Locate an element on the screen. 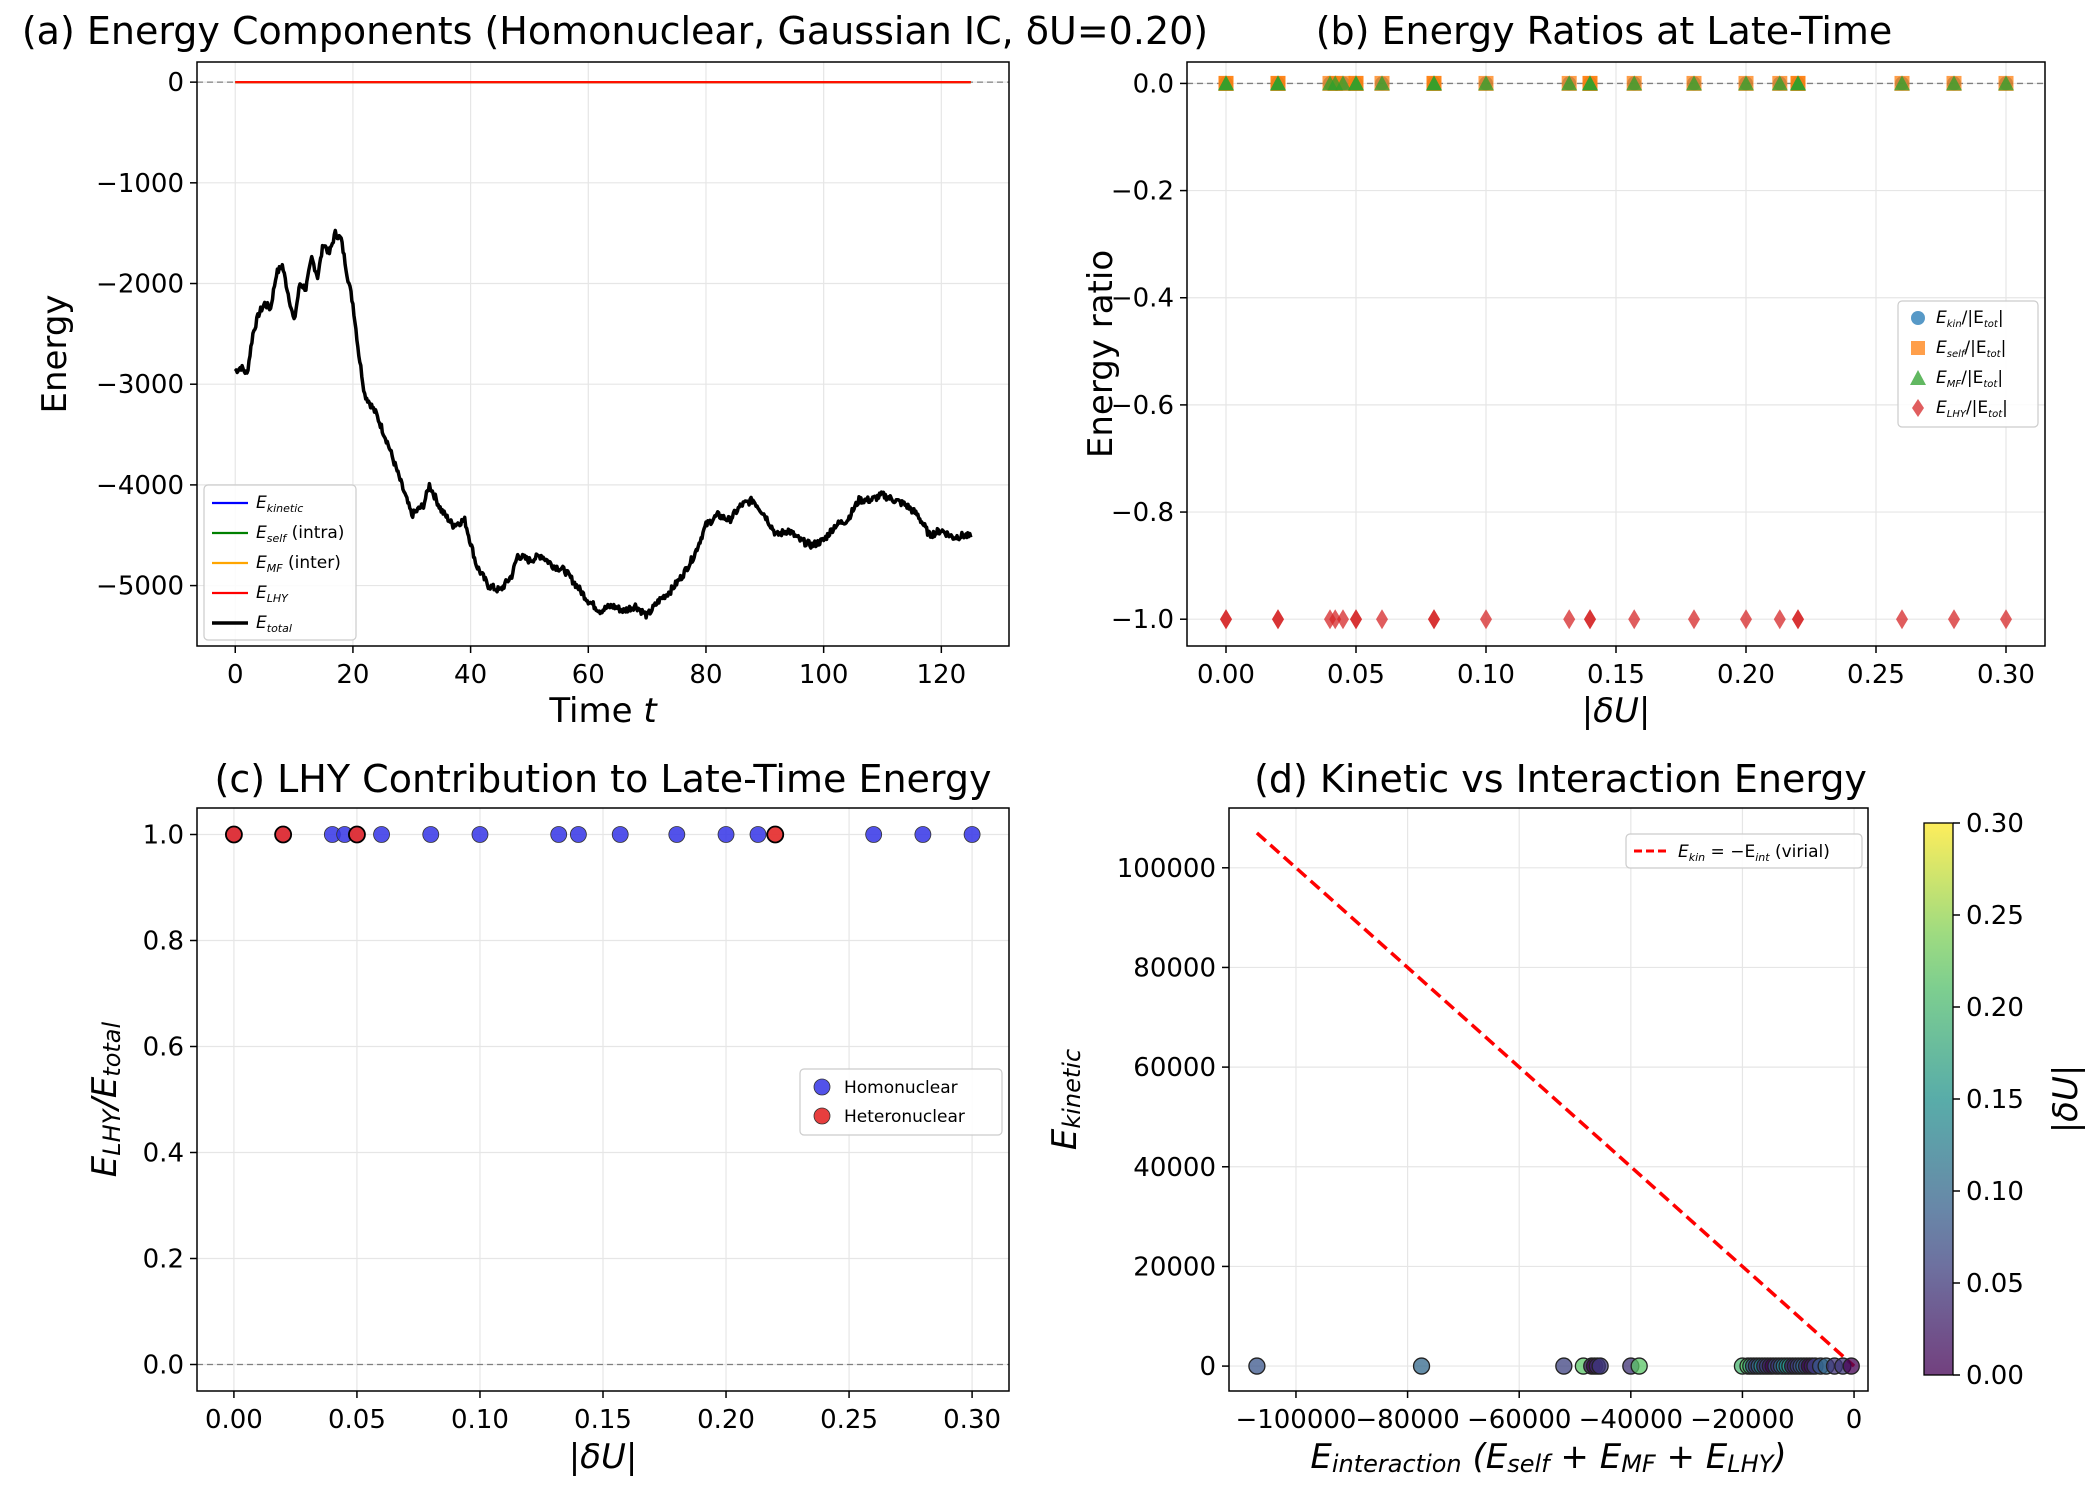 The height and width of the screenshot is (1500, 2100). label-part: /E is located at coordinates (105, 1094).